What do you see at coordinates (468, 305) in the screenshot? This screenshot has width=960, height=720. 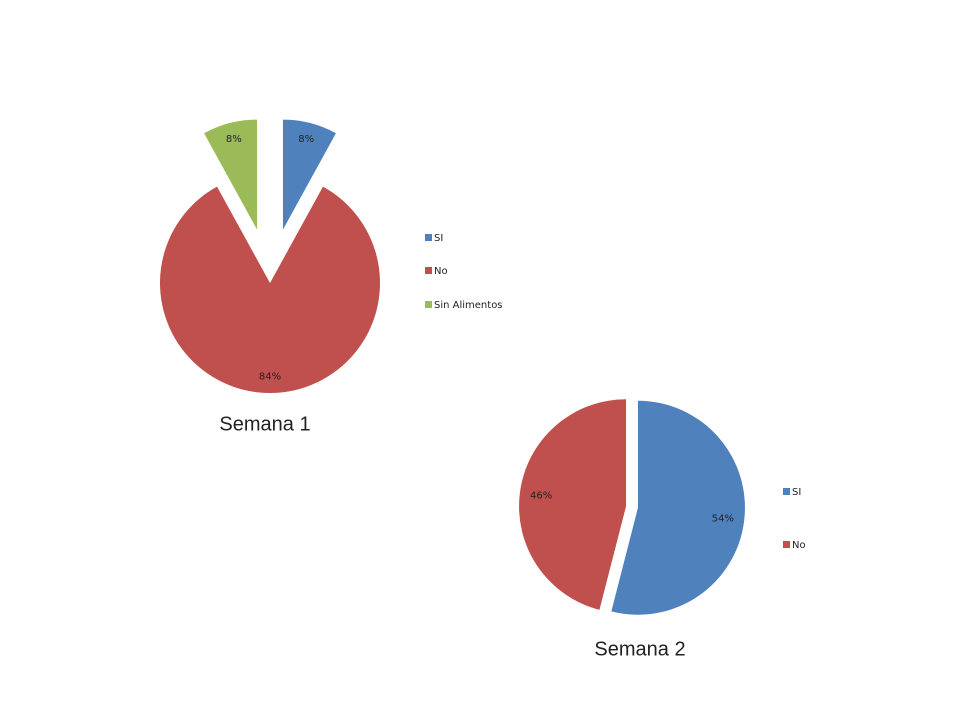 I see `legend-label: Sin Alimentos` at bounding box center [468, 305].